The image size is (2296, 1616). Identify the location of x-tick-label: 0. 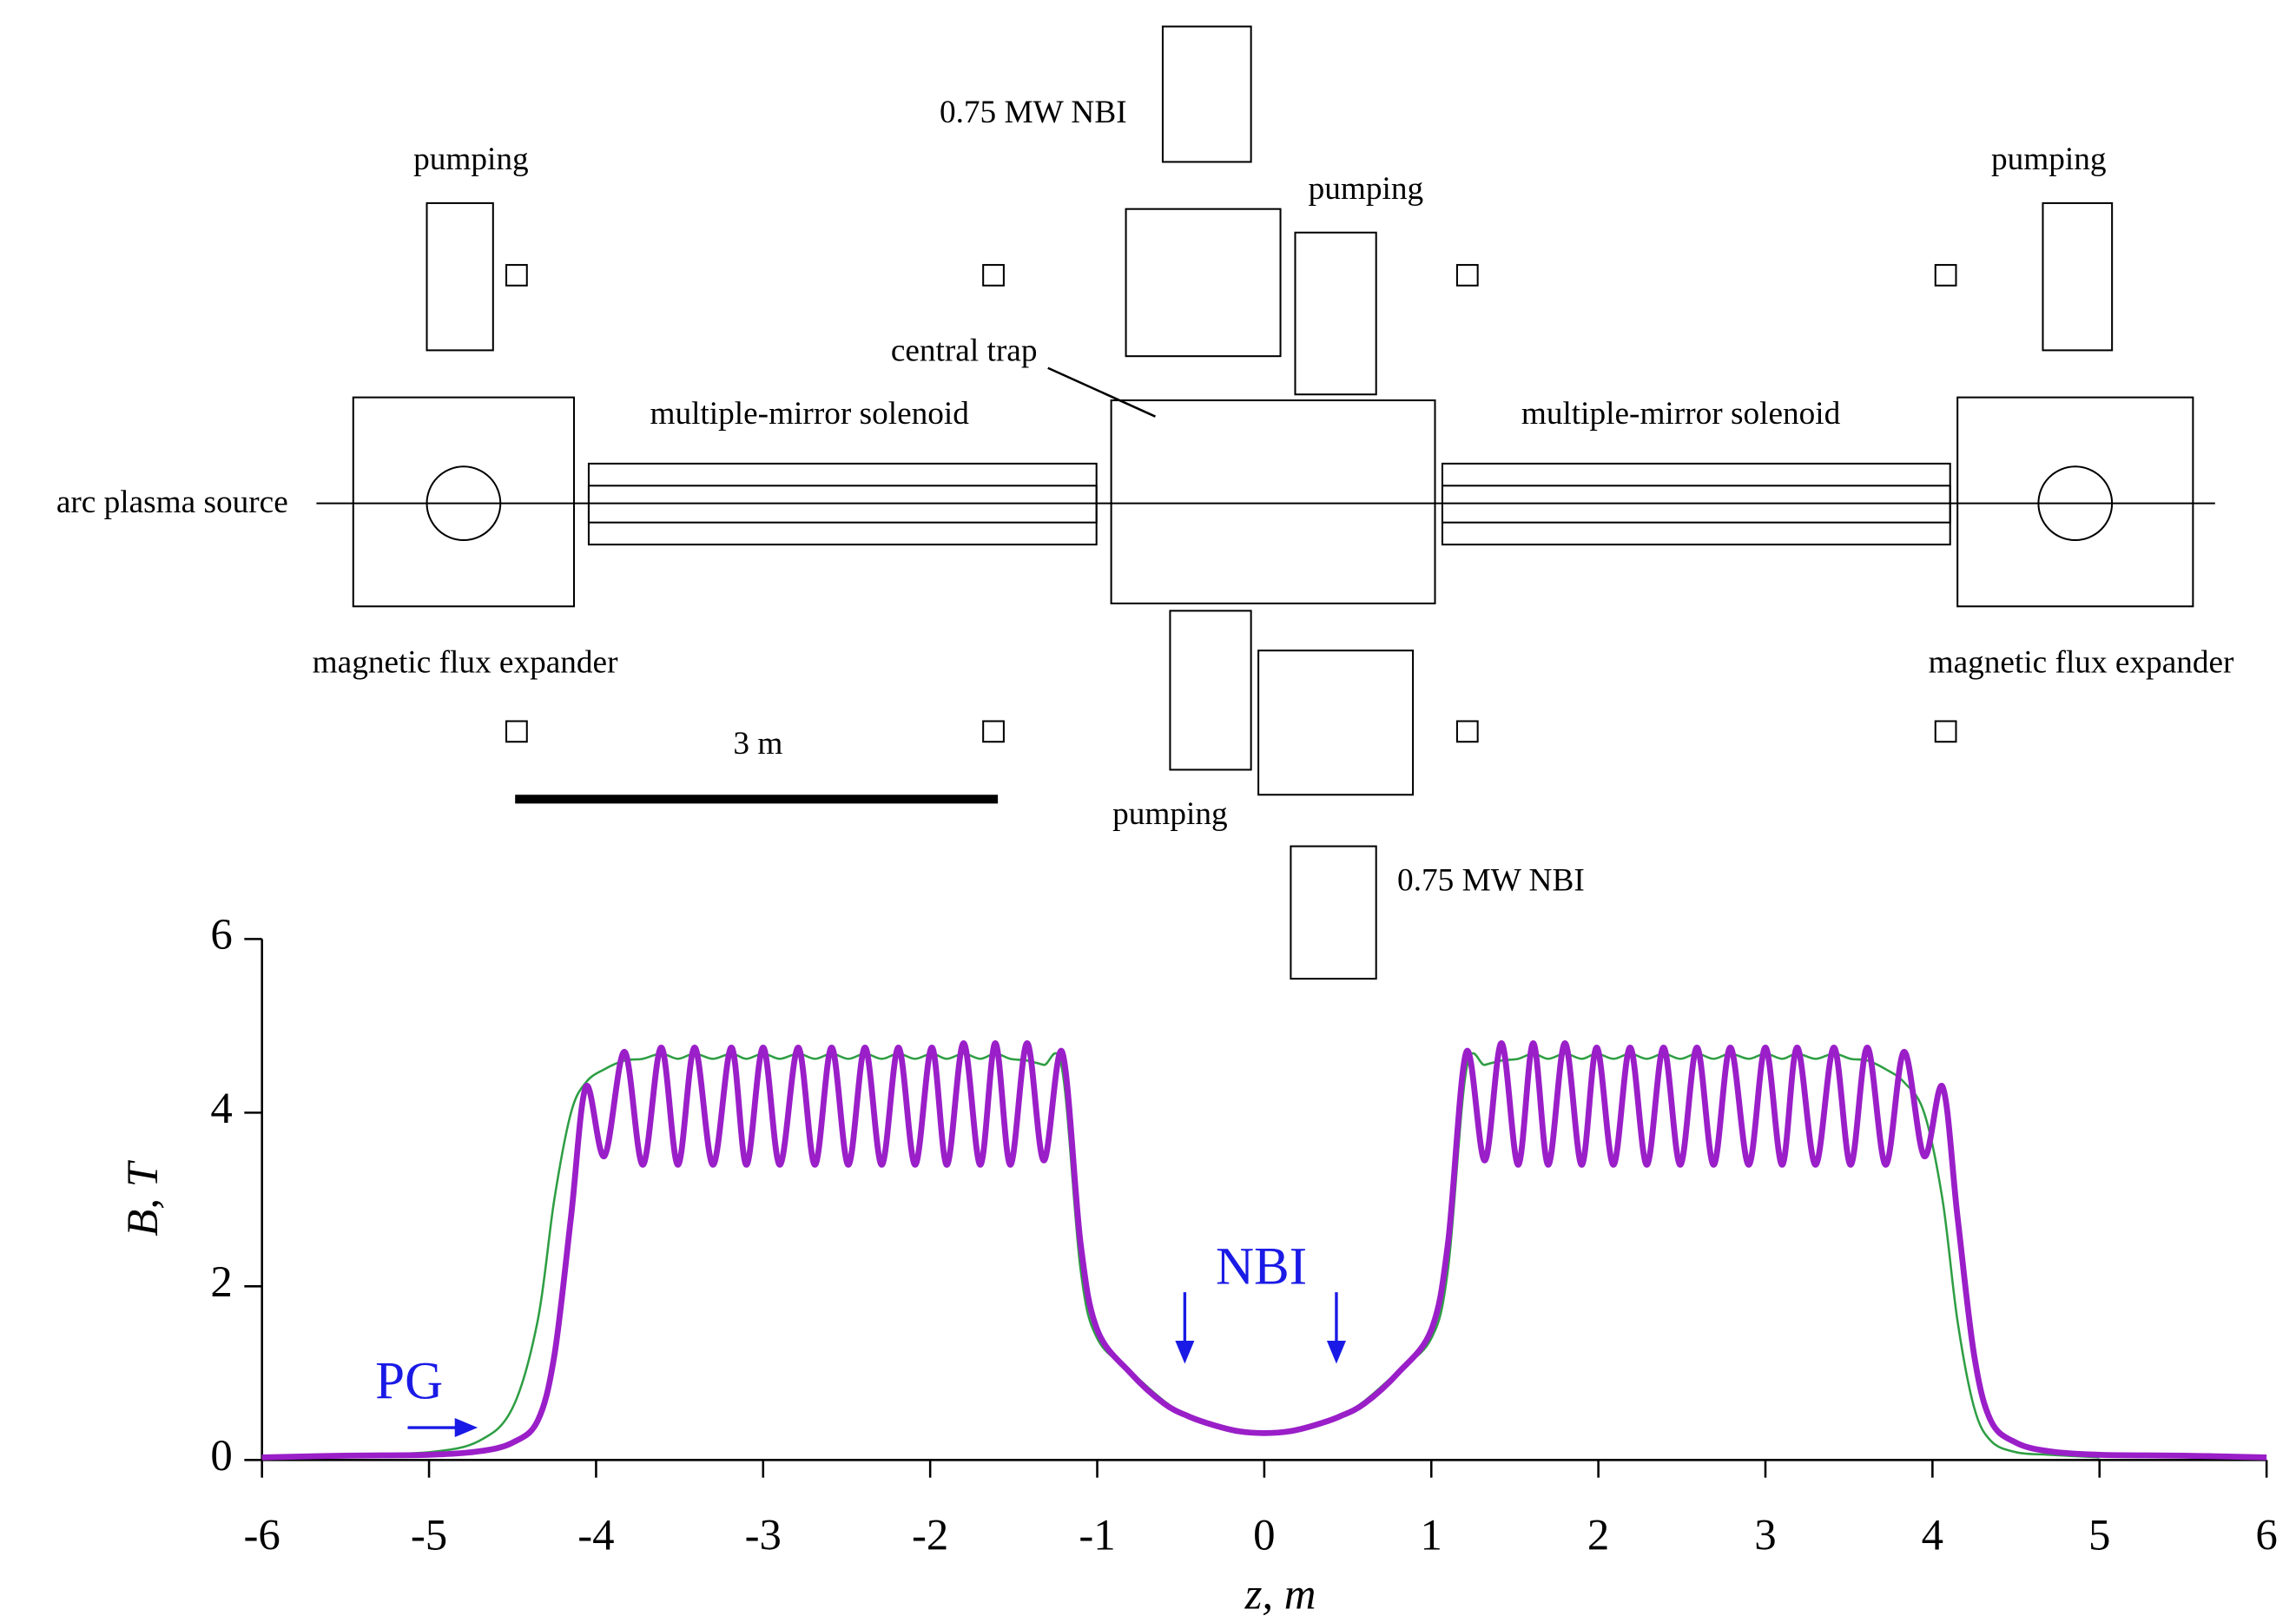
(1264, 1536).